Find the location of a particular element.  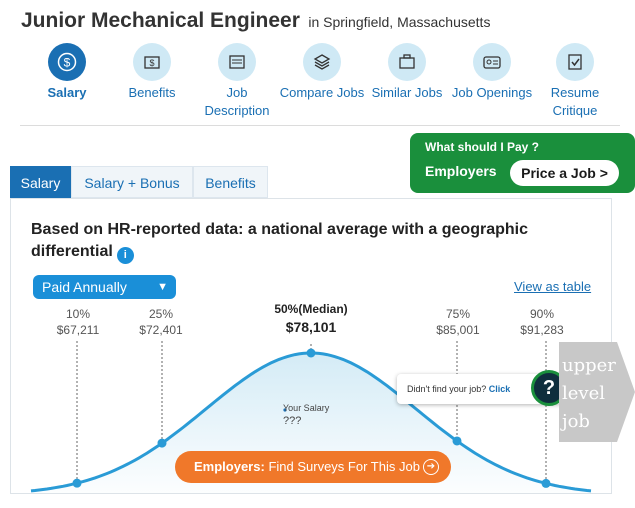

nav-item-salary: $ Salary is located at coordinates (67, 72).